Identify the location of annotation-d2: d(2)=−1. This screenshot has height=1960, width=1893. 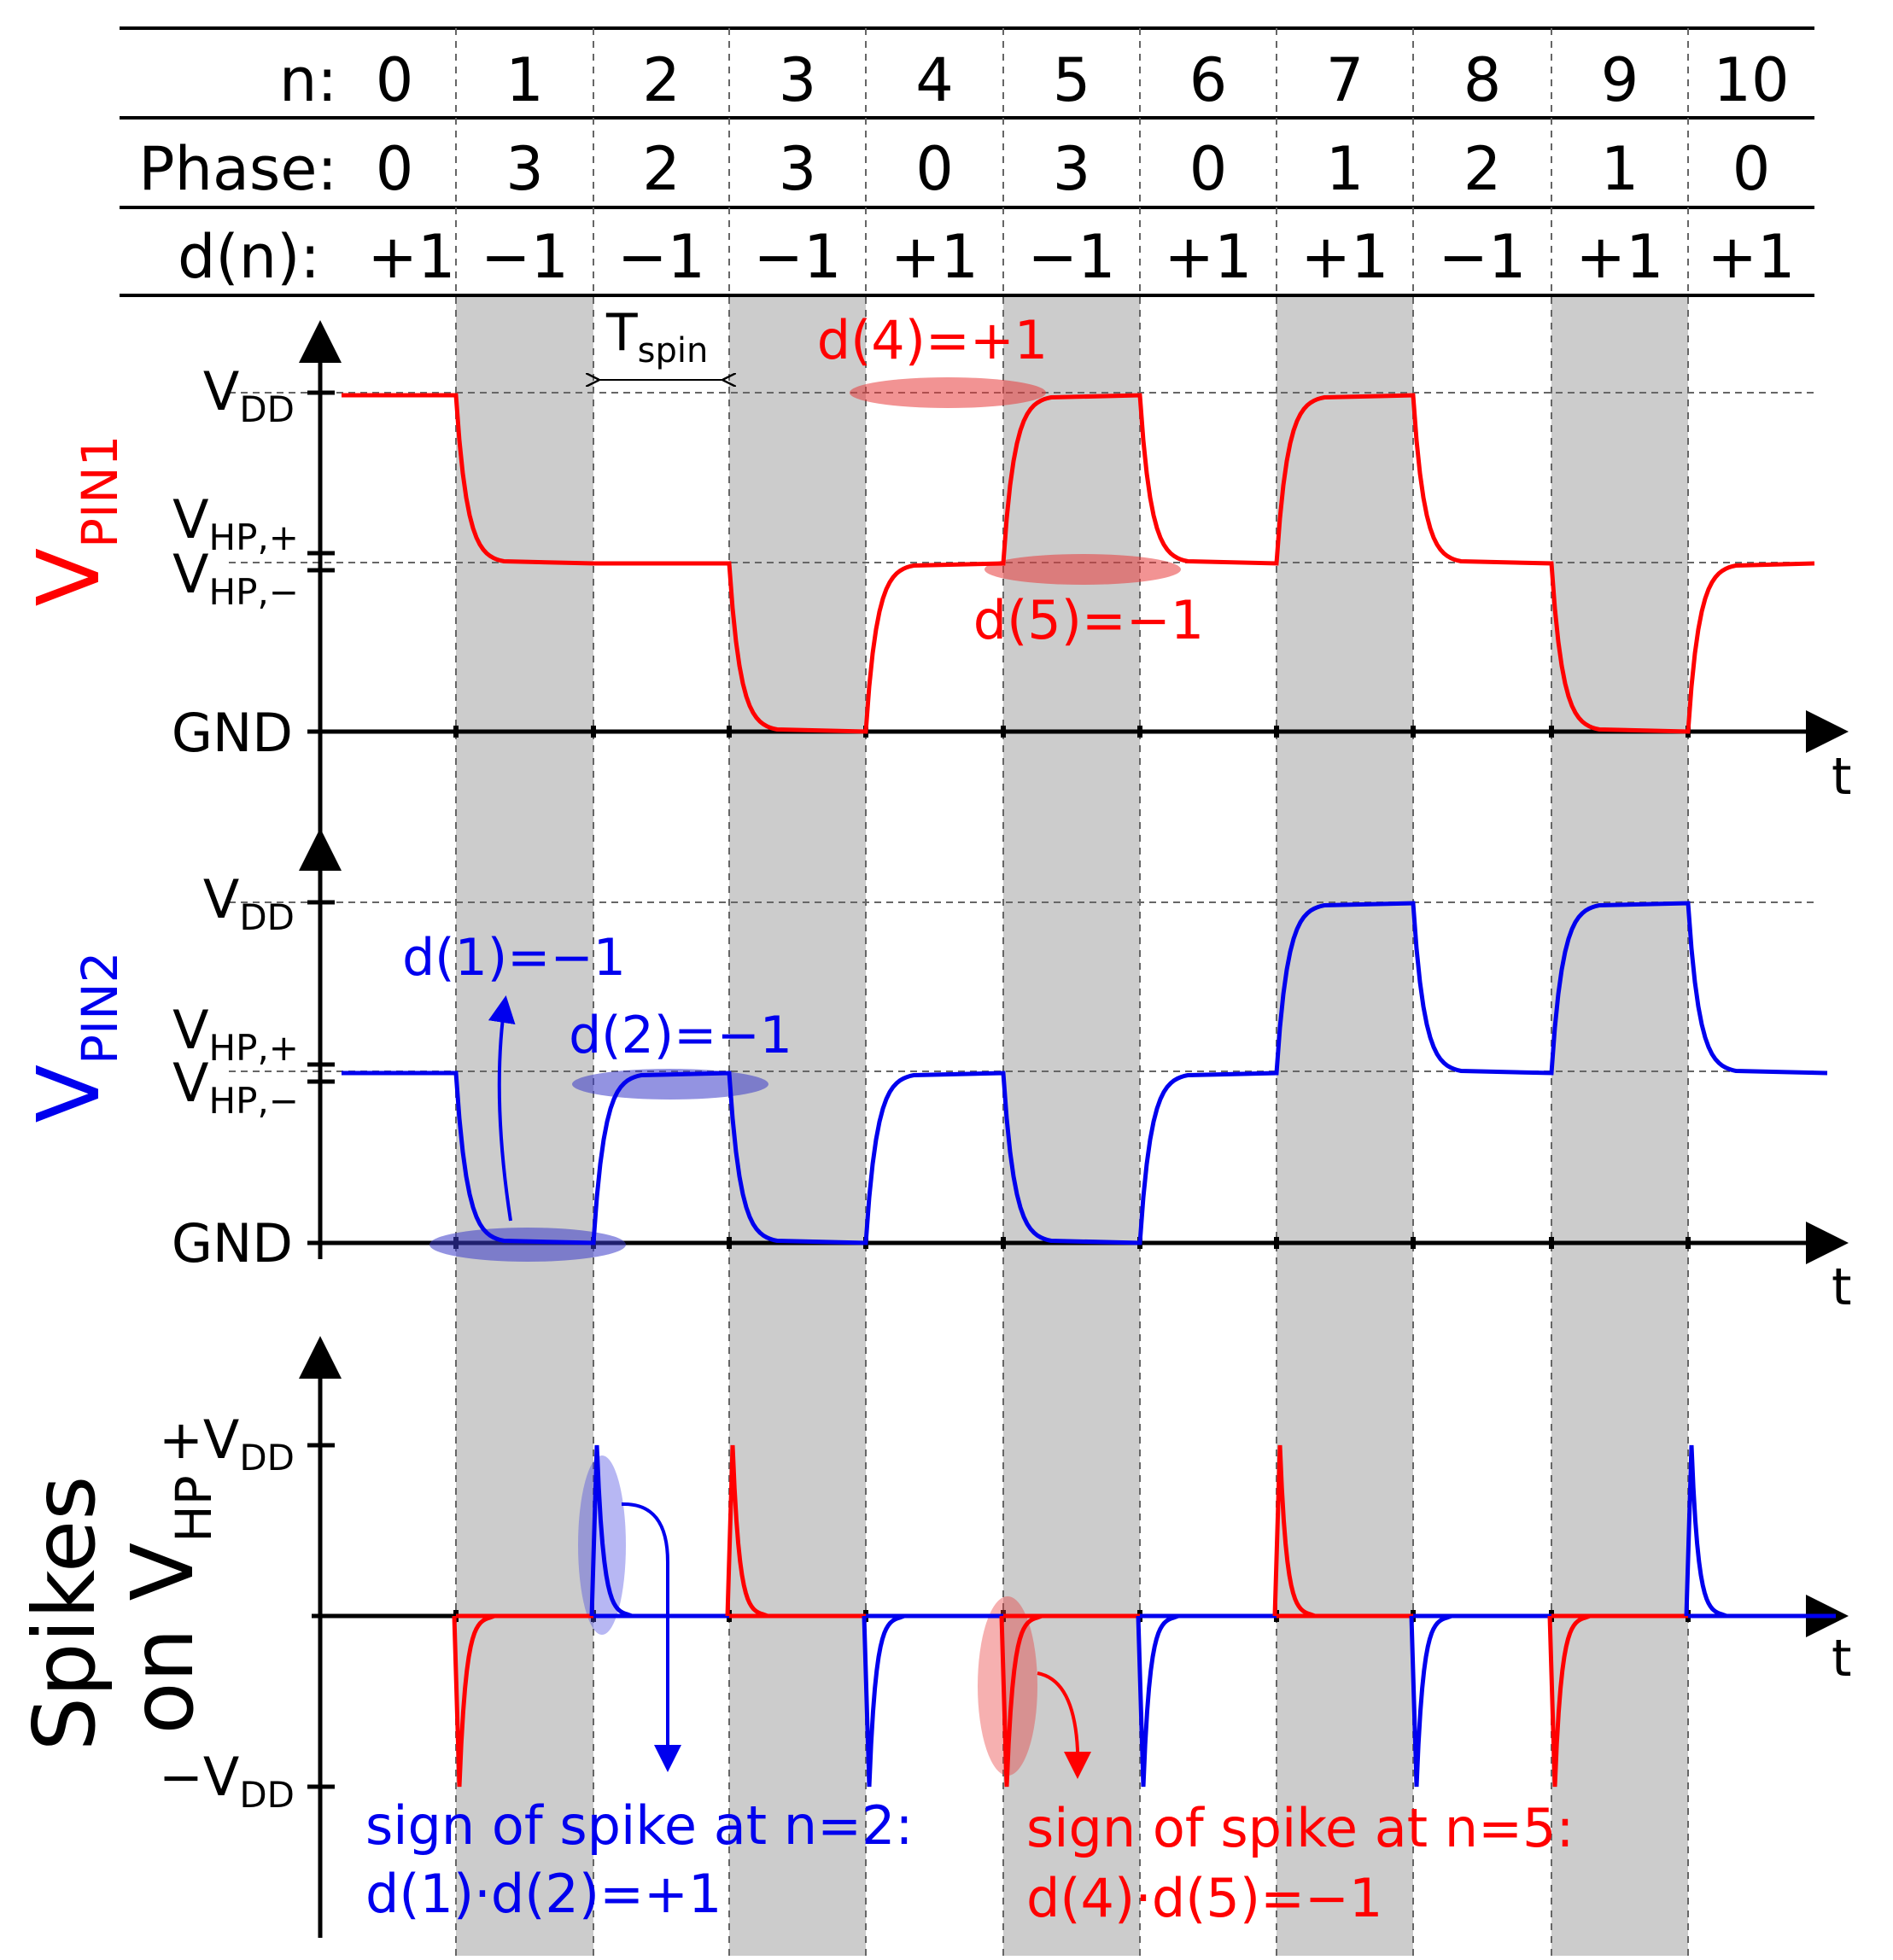
(680, 1035).